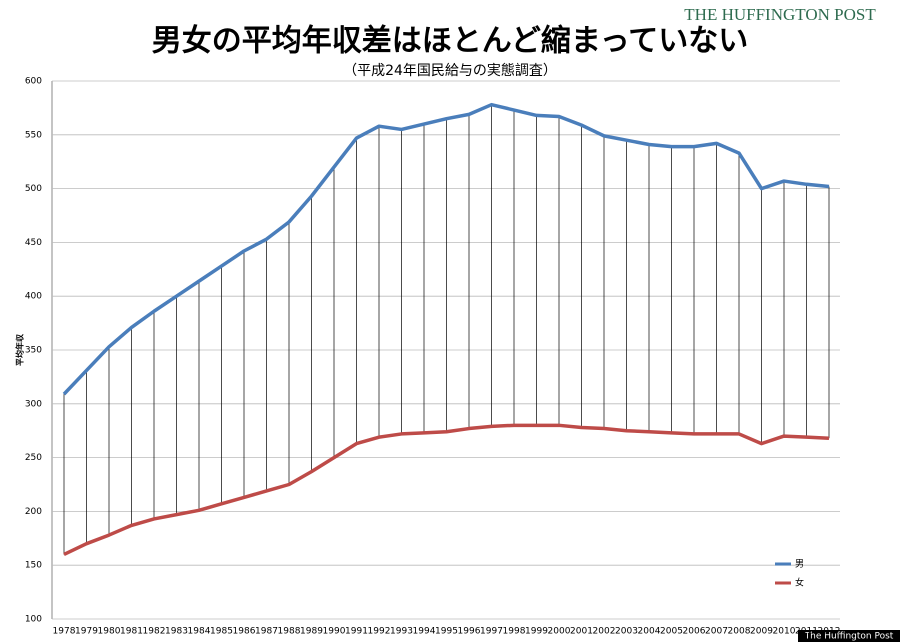  What do you see at coordinates (33, 189) in the screenshot?
I see `y-tick-label: 500` at bounding box center [33, 189].